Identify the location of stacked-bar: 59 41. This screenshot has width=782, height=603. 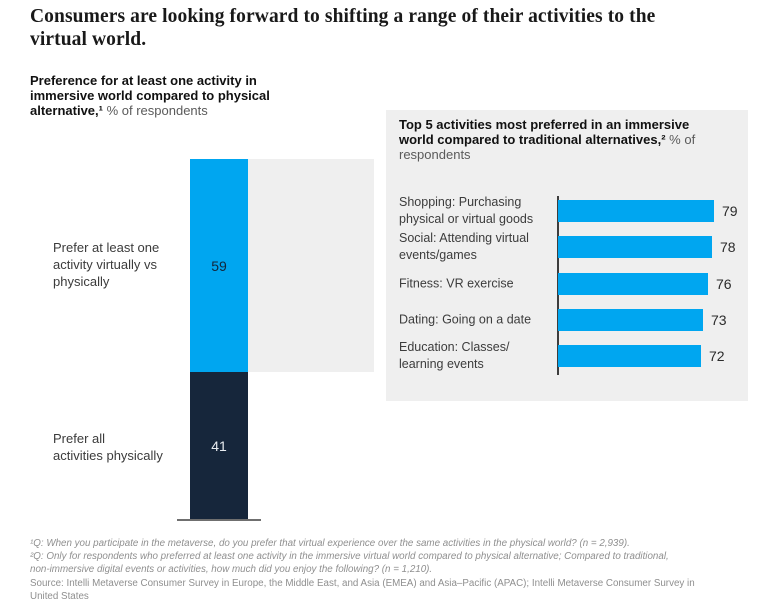
(219, 339).